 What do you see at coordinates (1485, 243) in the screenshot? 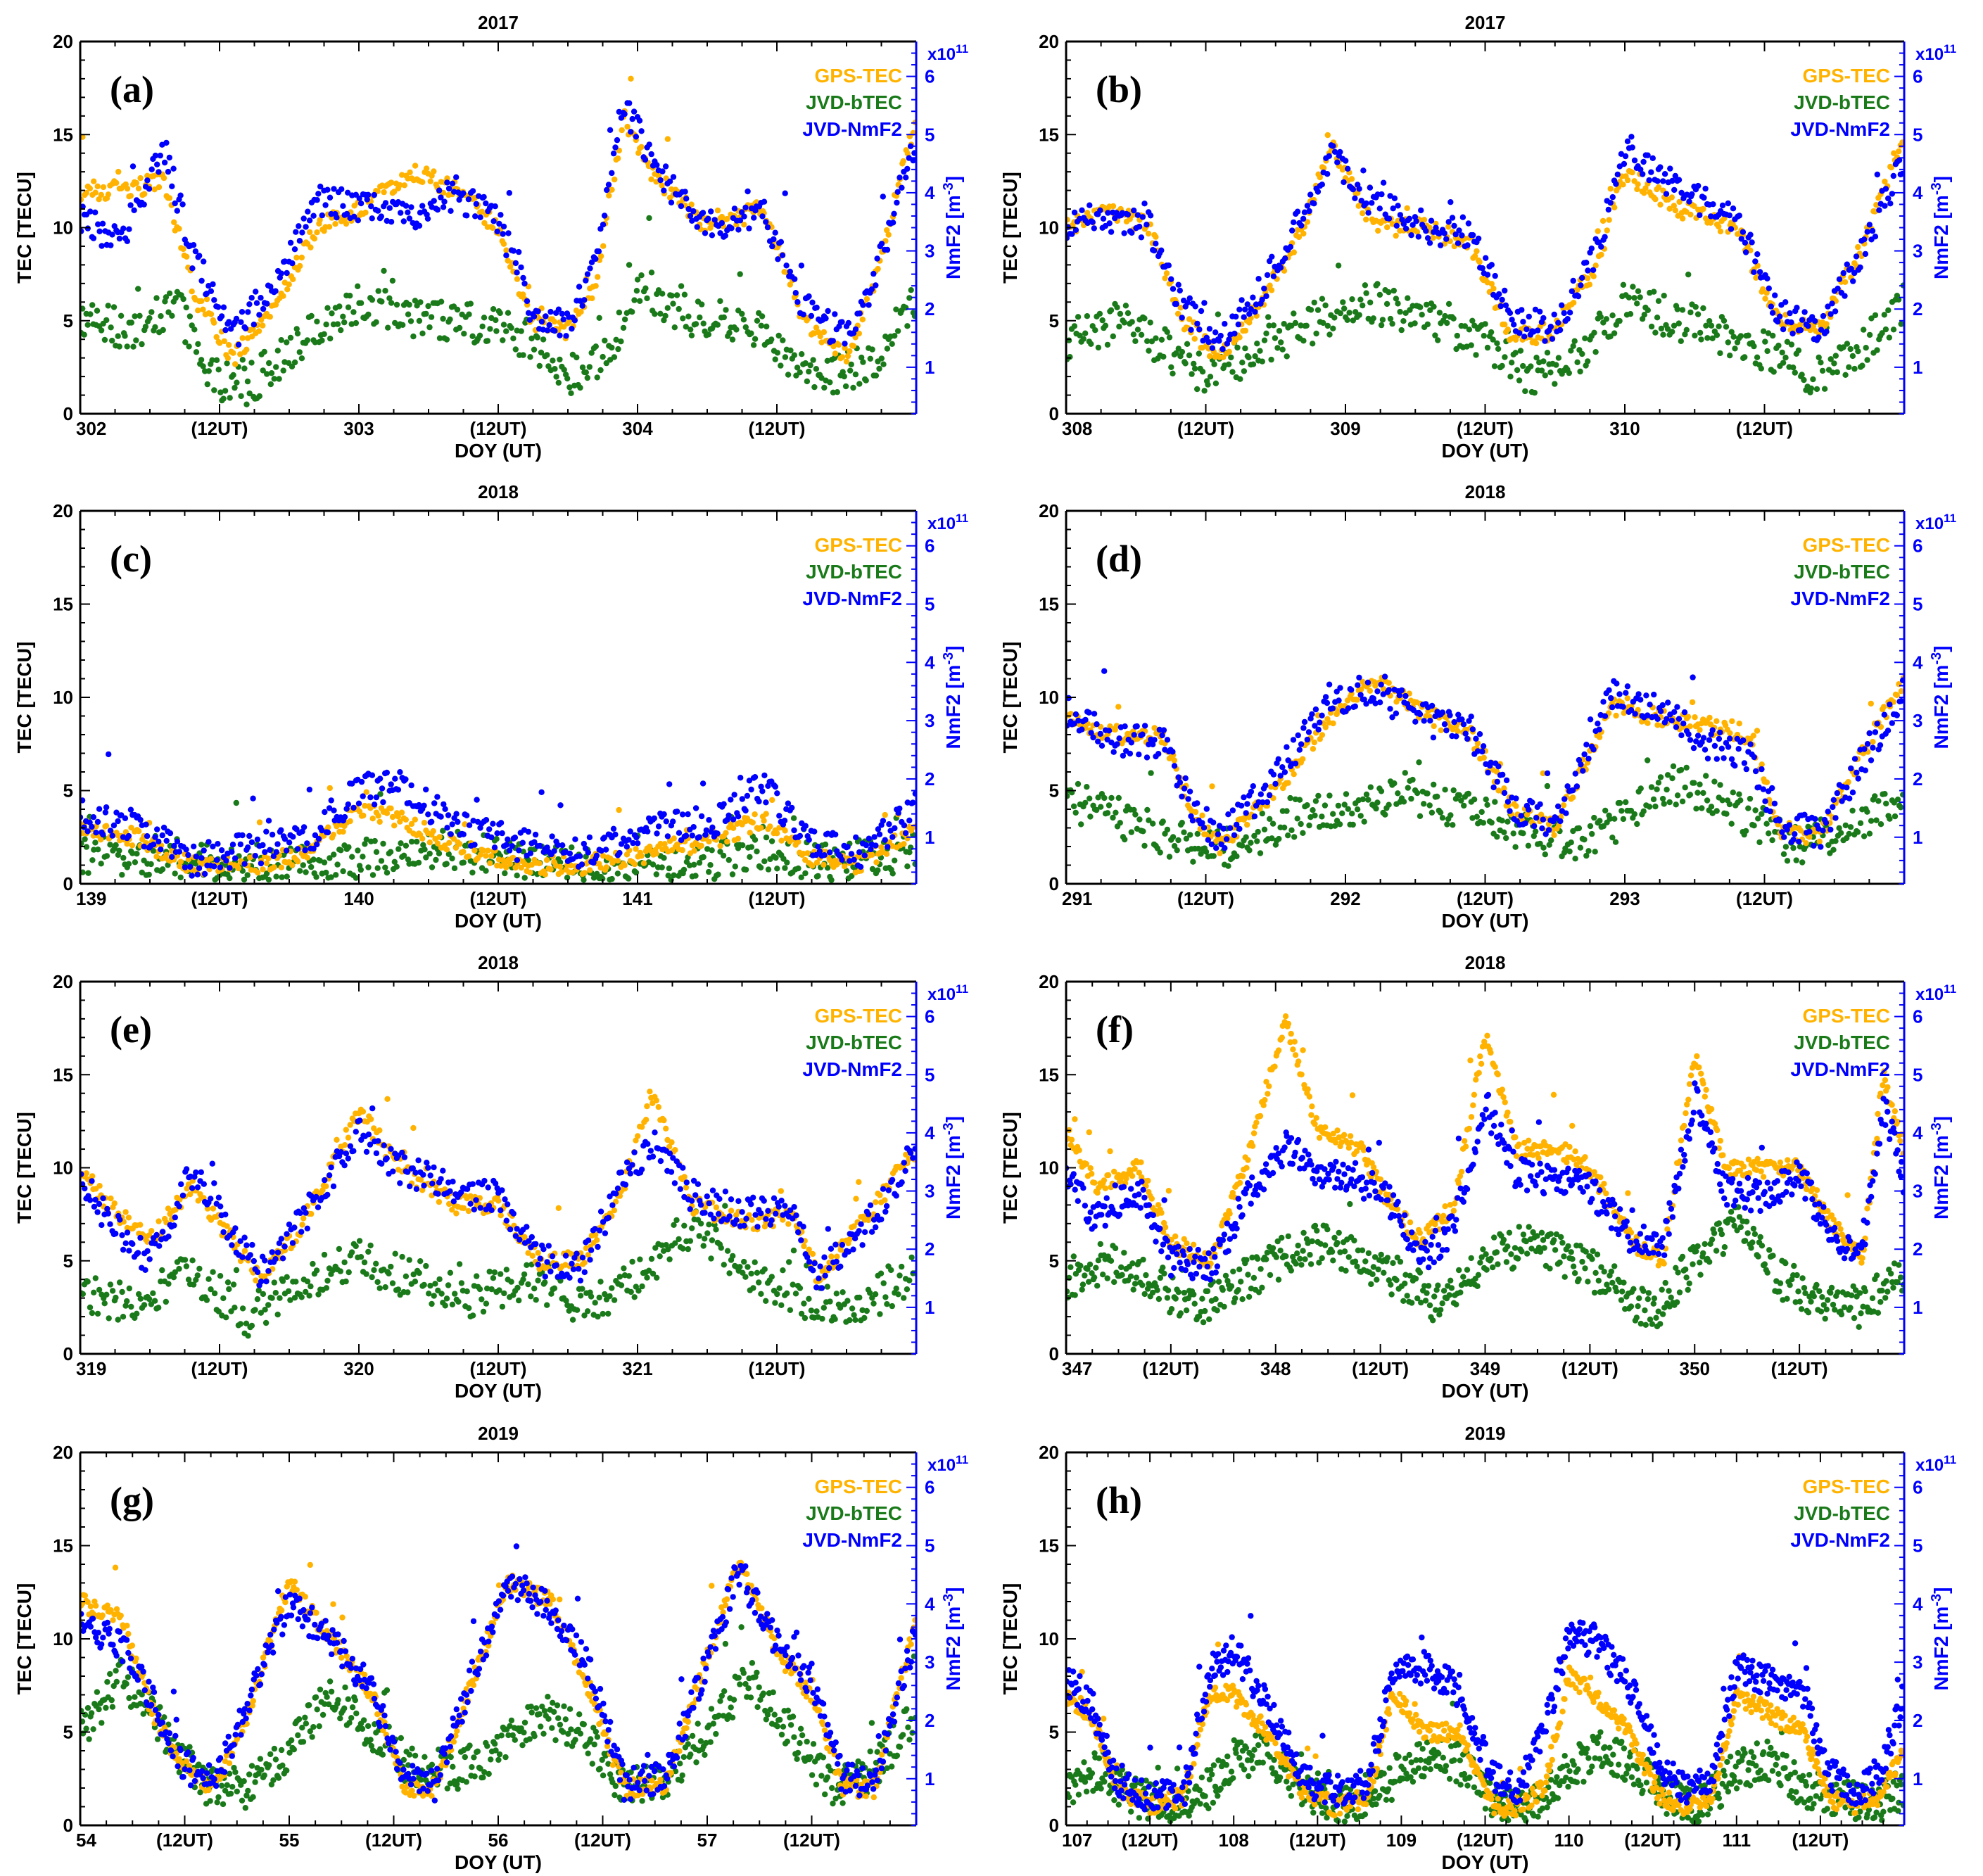
I see `series-jvd-nmf2` at bounding box center [1485, 243].